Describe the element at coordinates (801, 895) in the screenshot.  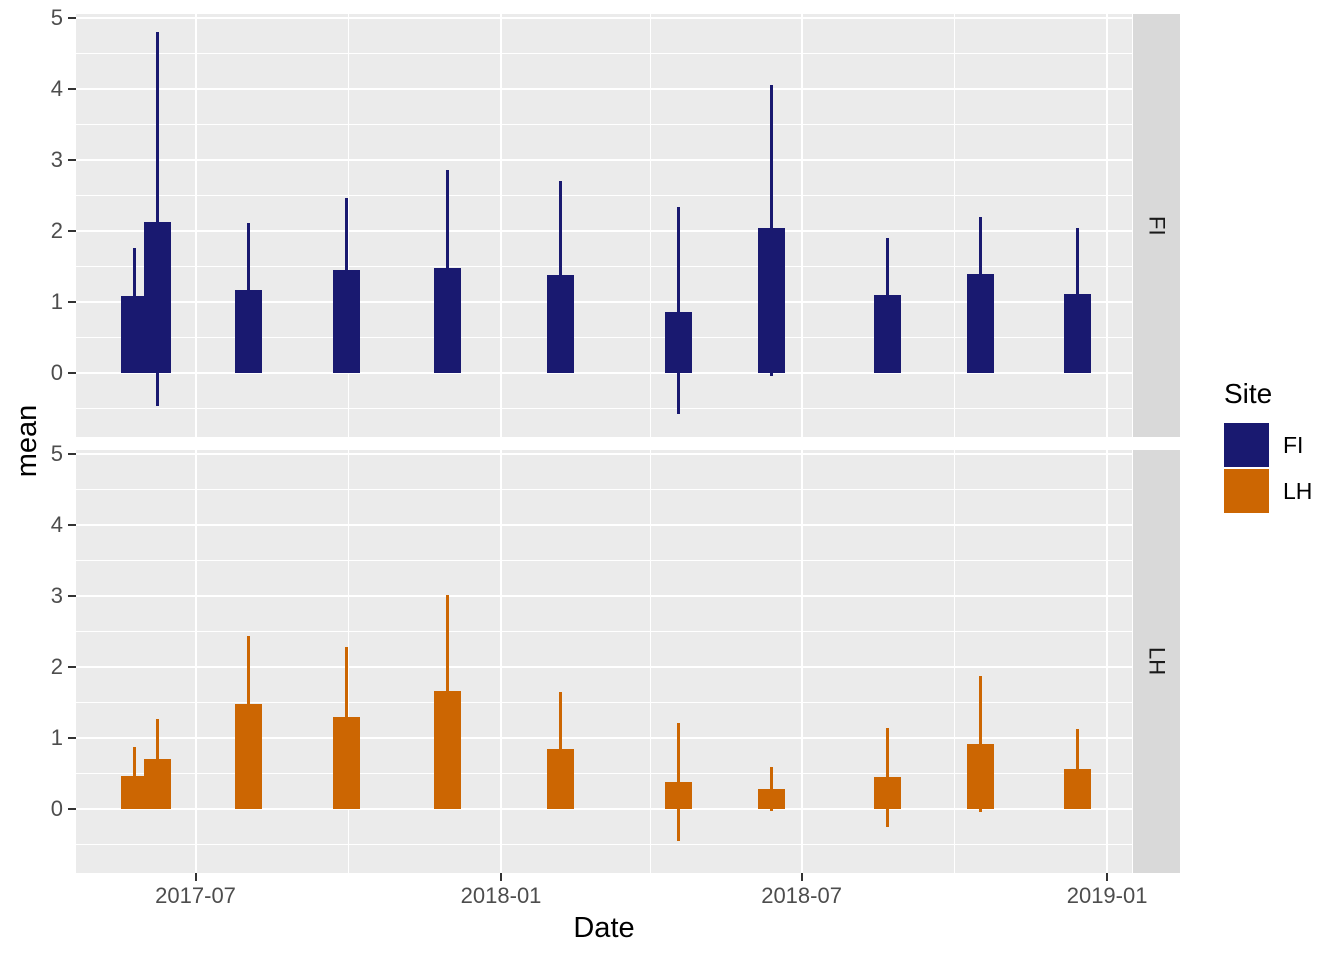
I see `x-tick-label: 2018-07` at that location.